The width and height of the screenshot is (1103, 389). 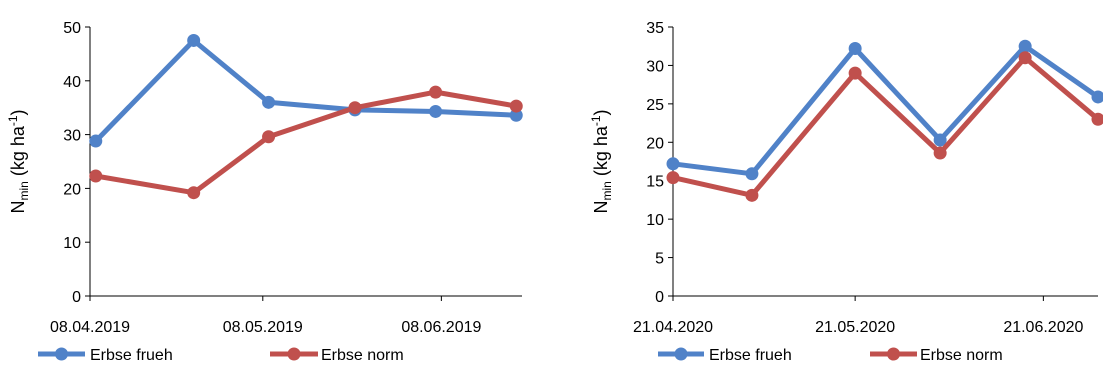 I want to click on y-tick-label: 25, so click(x=655, y=105).